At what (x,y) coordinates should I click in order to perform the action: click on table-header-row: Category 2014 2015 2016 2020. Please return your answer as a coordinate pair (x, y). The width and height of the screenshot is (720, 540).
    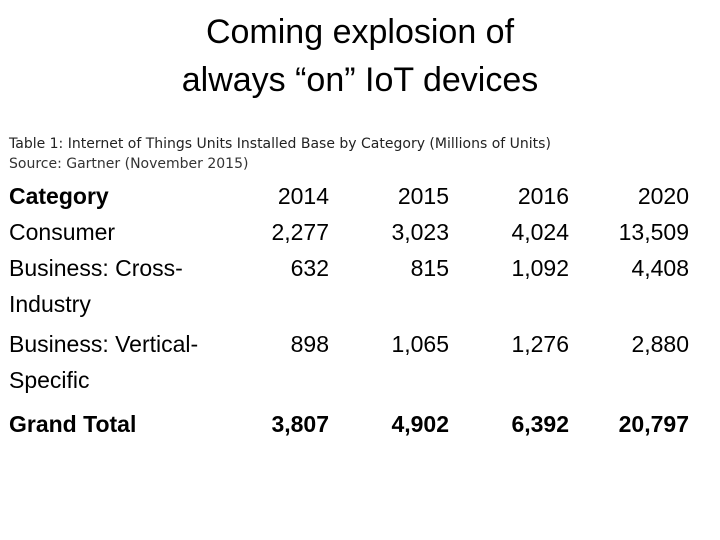
    Looking at the image, I should click on (349, 196).